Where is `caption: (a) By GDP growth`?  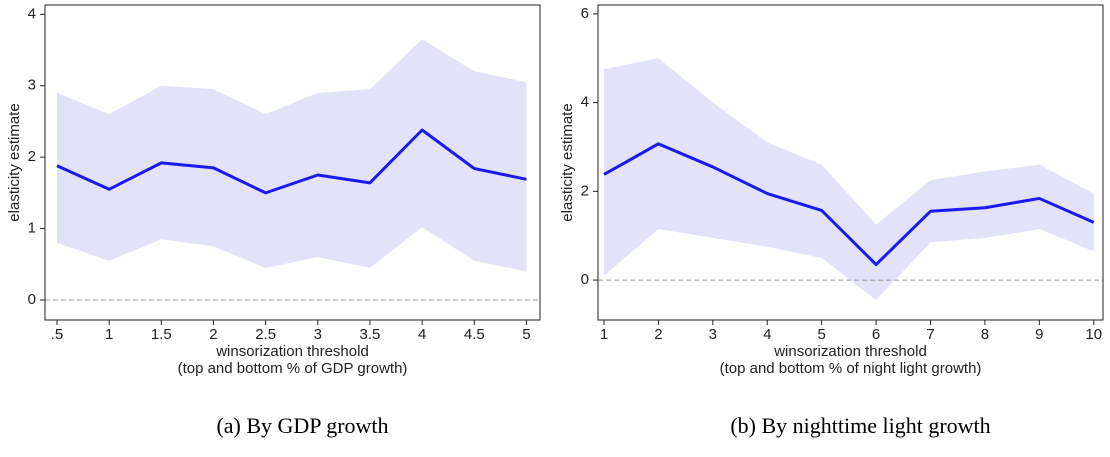
caption: (a) By GDP growth is located at coordinates (302, 425).